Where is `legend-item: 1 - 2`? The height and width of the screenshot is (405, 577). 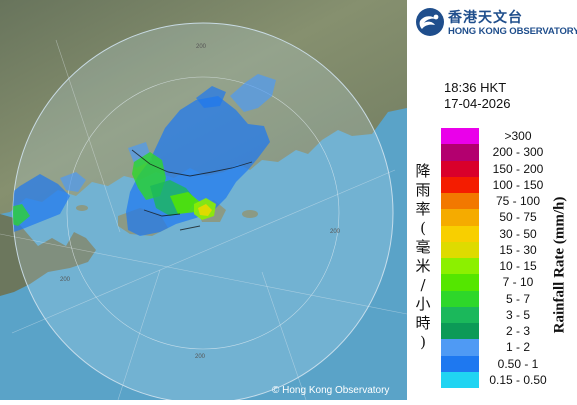 legend-item: 1 - 2 is located at coordinates (509, 347).